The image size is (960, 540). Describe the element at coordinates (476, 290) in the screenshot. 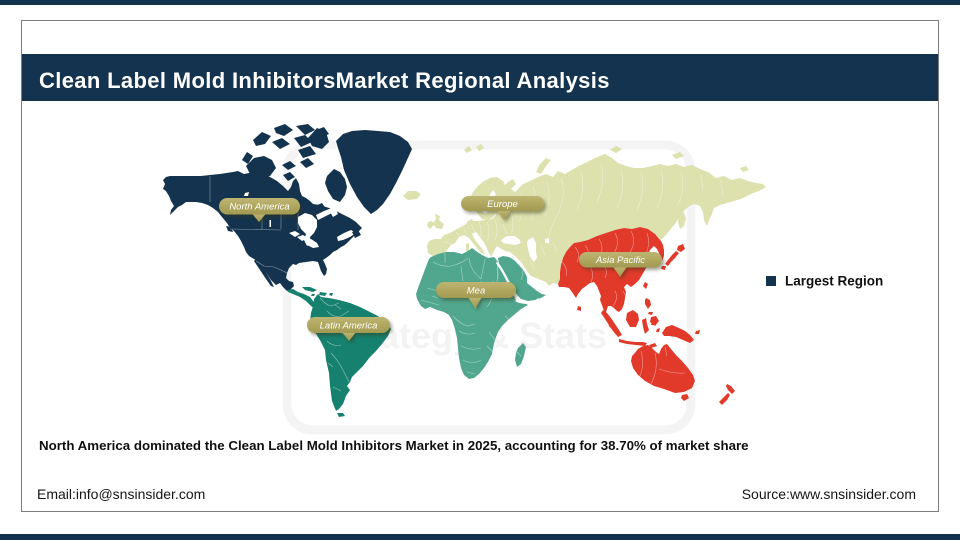

I see `svg-text: Mea` at that location.